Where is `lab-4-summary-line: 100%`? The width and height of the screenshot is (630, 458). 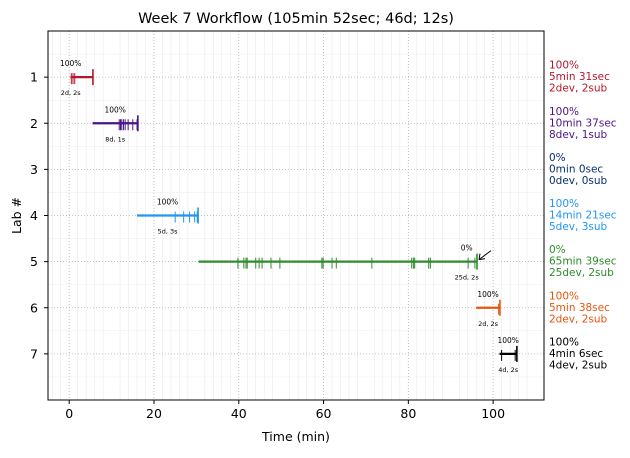 lab-4-summary-line: 100% is located at coordinates (564, 204).